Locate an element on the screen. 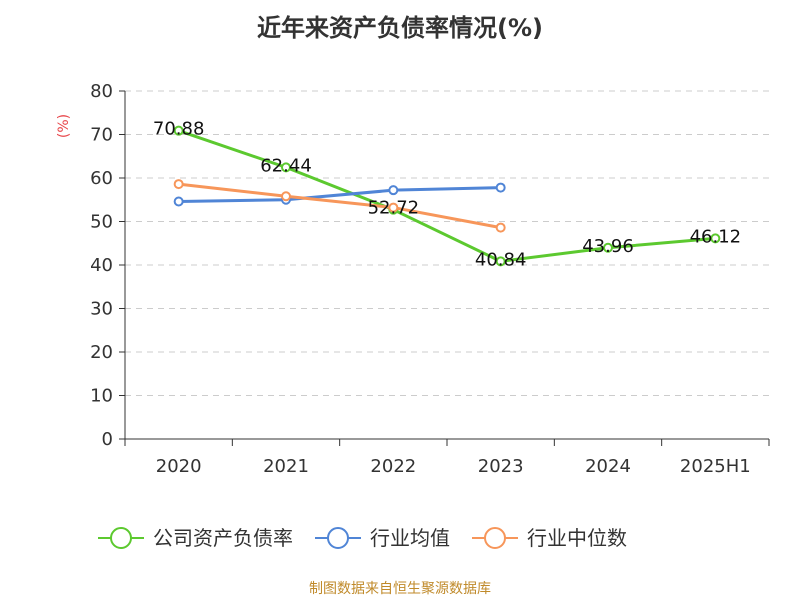 The width and height of the screenshot is (800, 600). x-tick-label: 2024 is located at coordinates (608, 466).